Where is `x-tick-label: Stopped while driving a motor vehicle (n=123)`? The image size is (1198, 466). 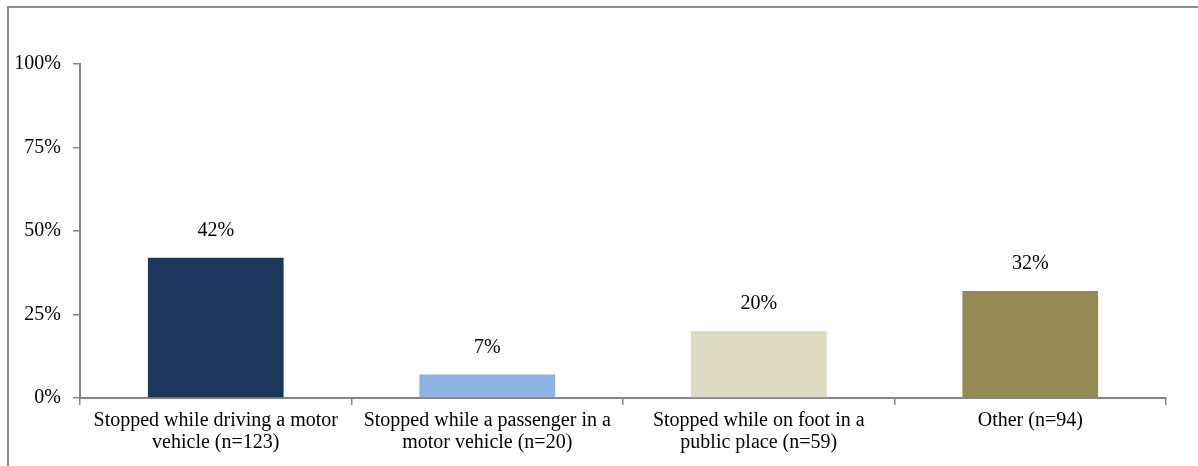
x-tick-label: Stopped while driving a motor vehicle (n=123) is located at coordinates (216, 431).